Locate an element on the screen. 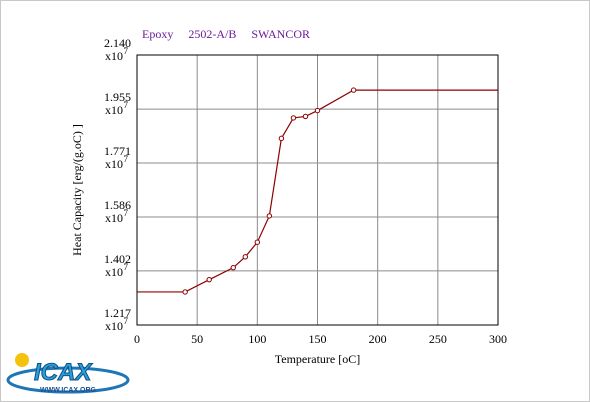  x-tick-label: 250 is located at coordinates (438, 339).